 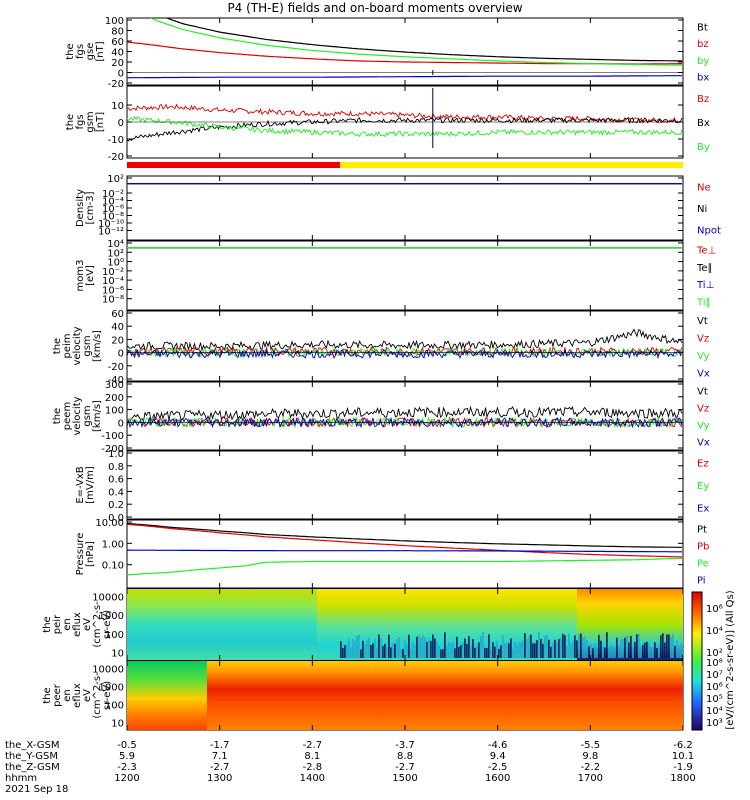 What do you see at coordinates (85, 485) in the screenshot?
I see `y-axis-label-e-field: E=-VxB [mV/m]` at bounding box center [85, 485].